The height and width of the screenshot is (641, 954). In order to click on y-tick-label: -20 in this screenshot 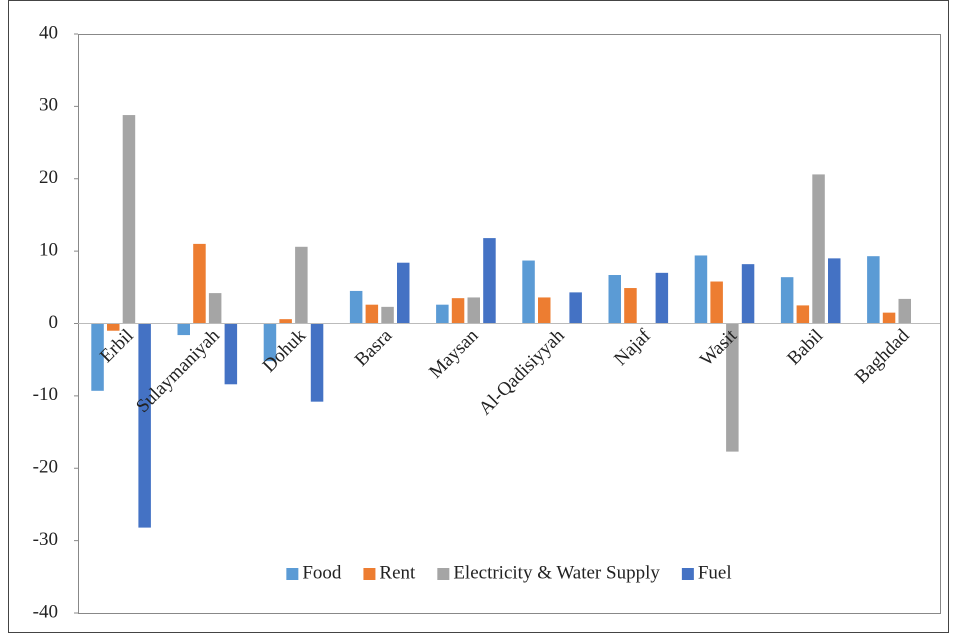, I will do `click(45, 467)`.